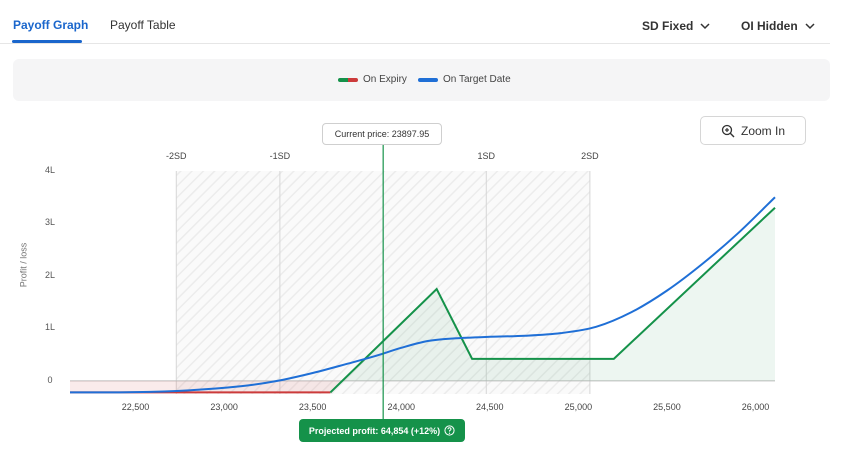  Describe the element at coordinates (49, 327) in the screenshot. I see `y-tick-label: 1L` at that location.